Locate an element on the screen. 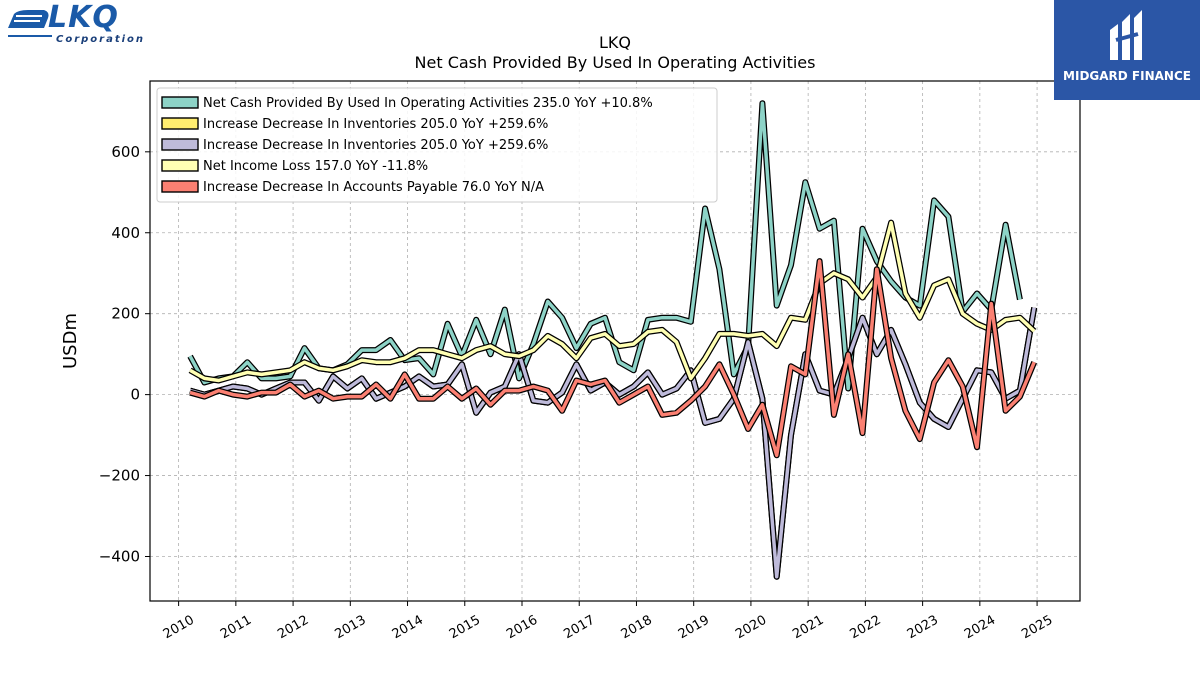 The width and height of the screenshot is (1200, 675). y-tick-label: 200 is located at coordinates (125, 314).